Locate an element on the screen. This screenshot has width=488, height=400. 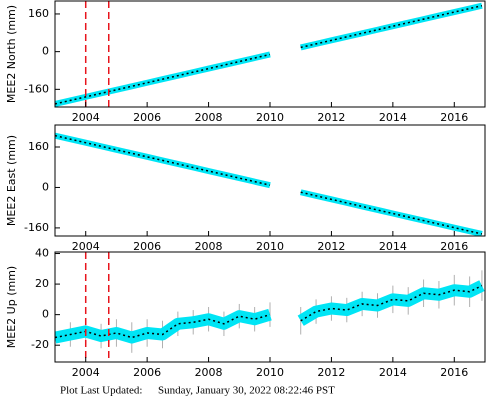
y-tick-label: 40 is located at coordinates (42, 253).